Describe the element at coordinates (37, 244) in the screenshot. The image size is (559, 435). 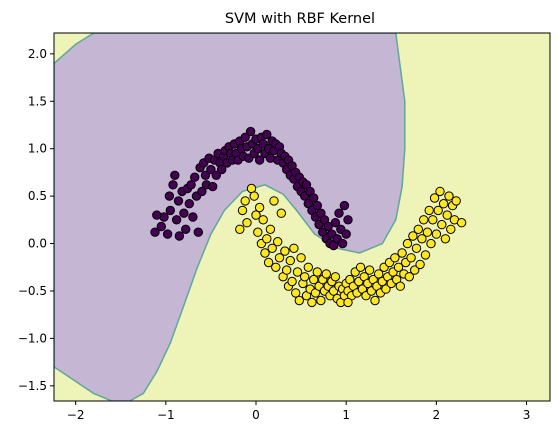
I see `y-tick-label: 0.0` at that location.